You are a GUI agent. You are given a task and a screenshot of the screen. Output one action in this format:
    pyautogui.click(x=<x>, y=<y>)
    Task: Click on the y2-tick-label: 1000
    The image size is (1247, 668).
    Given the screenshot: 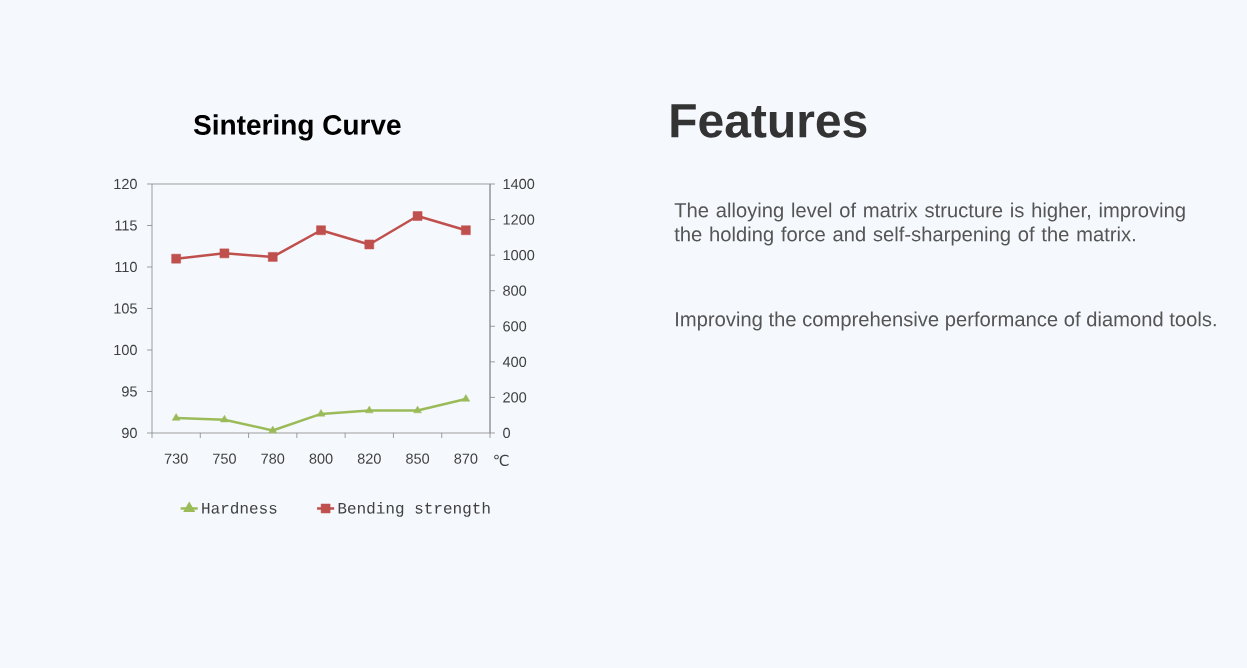 What is the action you would take?
    pyautogui.click(x=519, y=255)
    